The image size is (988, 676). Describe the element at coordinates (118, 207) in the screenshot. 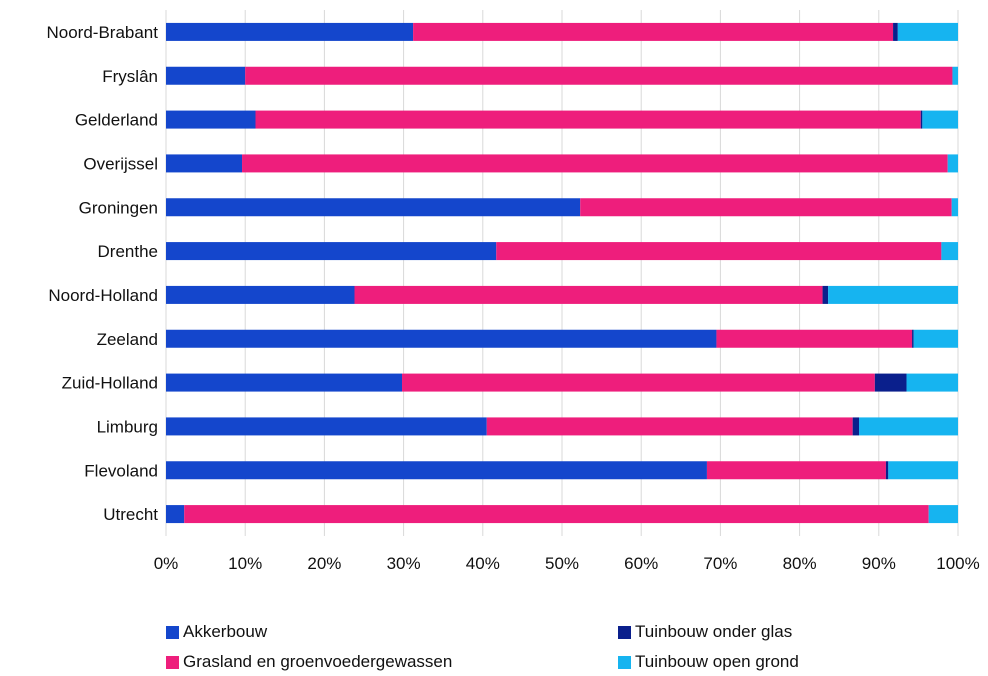

I see `category-label: Groningen` at that location.